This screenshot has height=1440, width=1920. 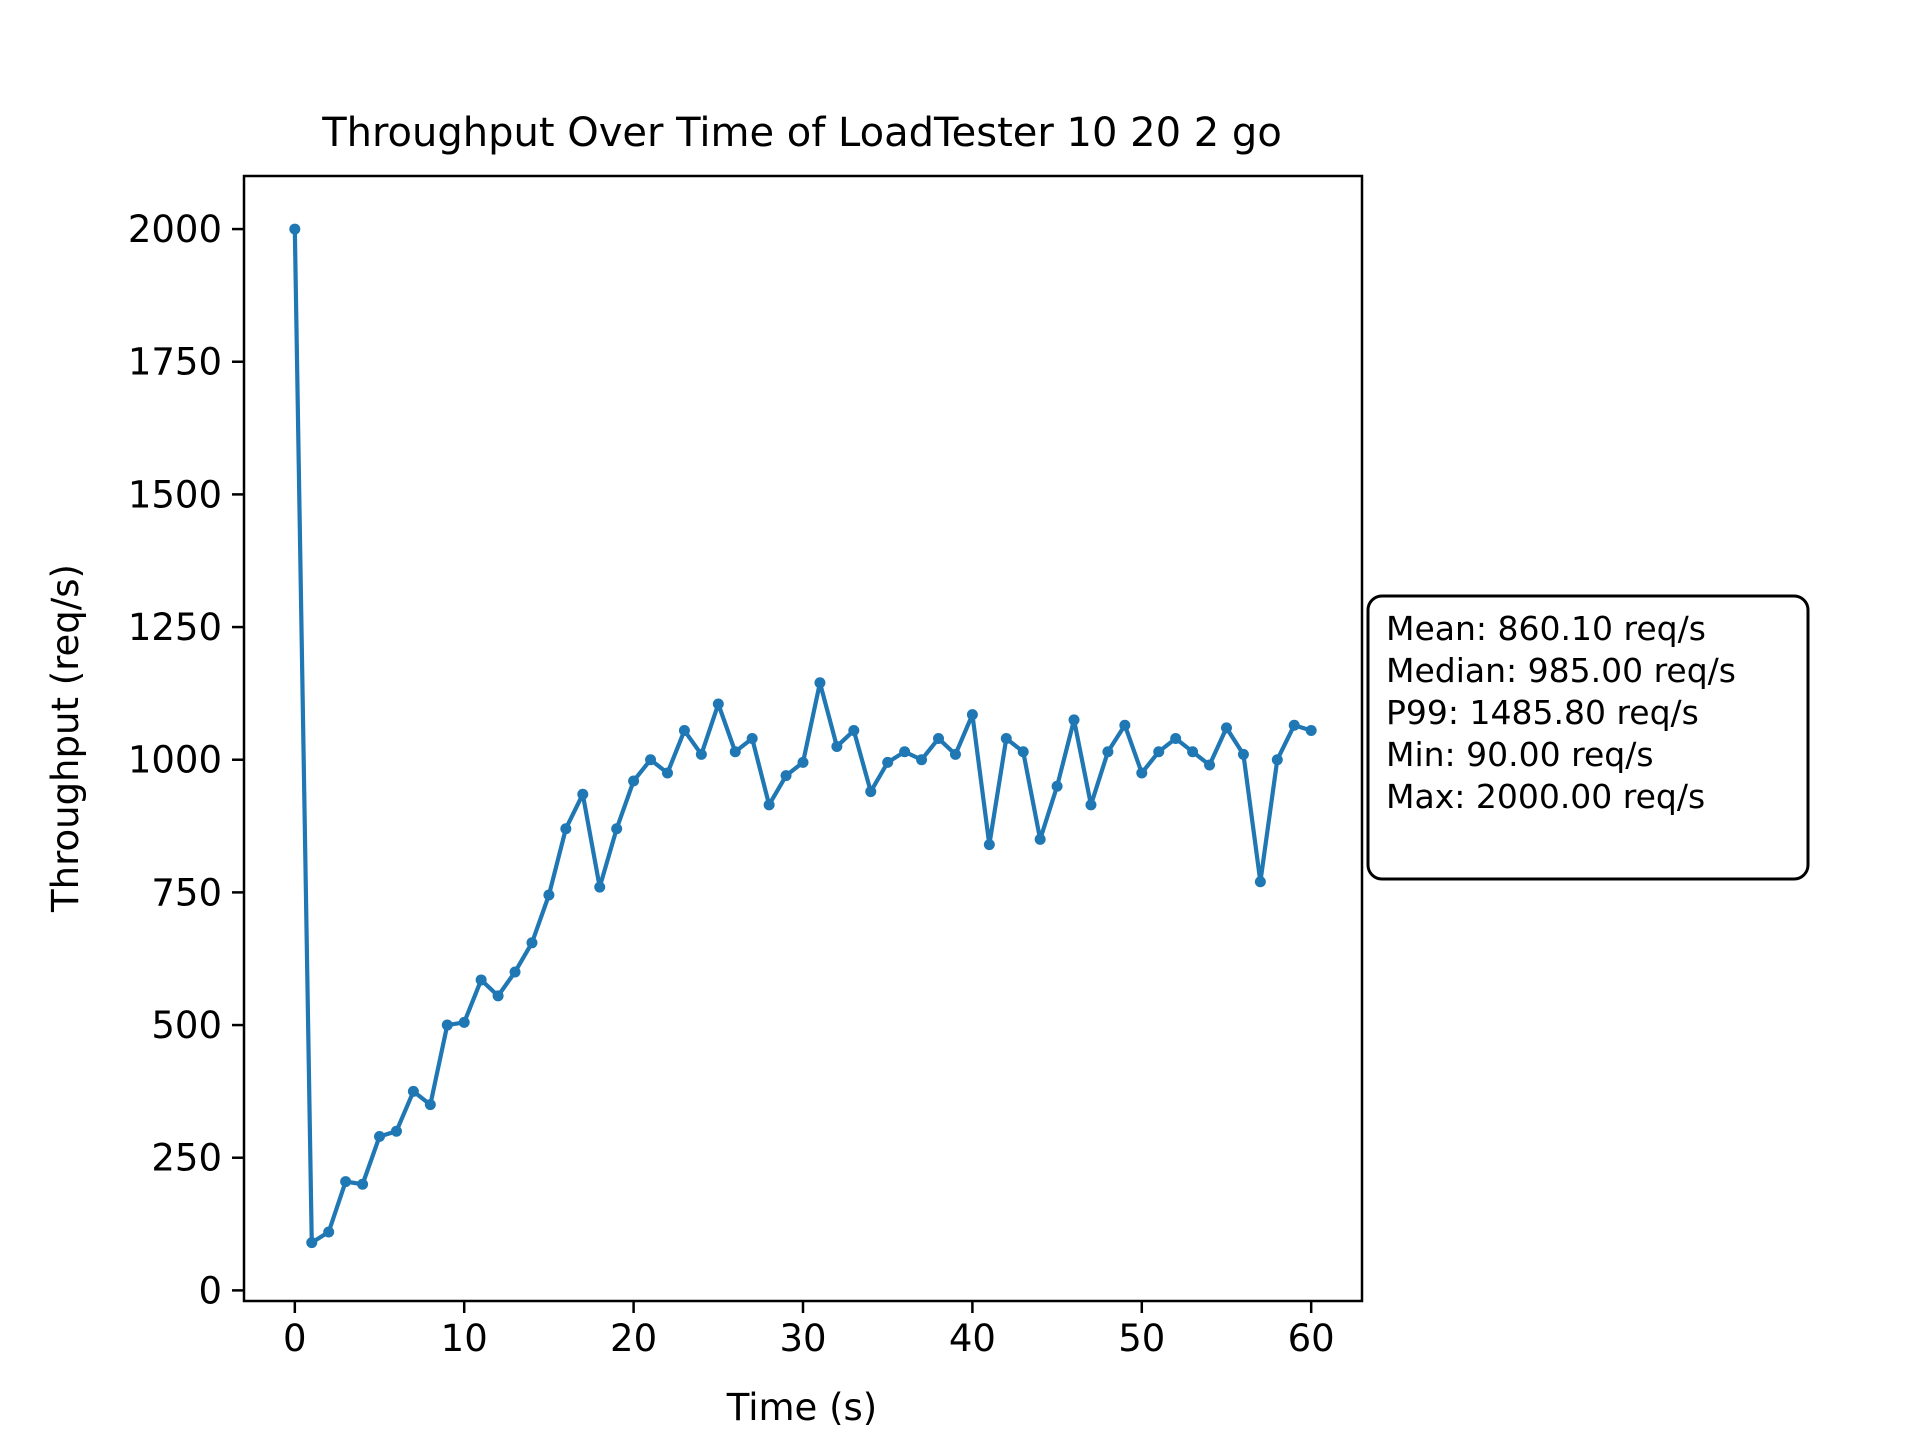 What do you see at coordinates (1520, 754) in the screenshot?
I see `stats-min: Min: 90.00 req/s` at bounding box center [1520, 754].